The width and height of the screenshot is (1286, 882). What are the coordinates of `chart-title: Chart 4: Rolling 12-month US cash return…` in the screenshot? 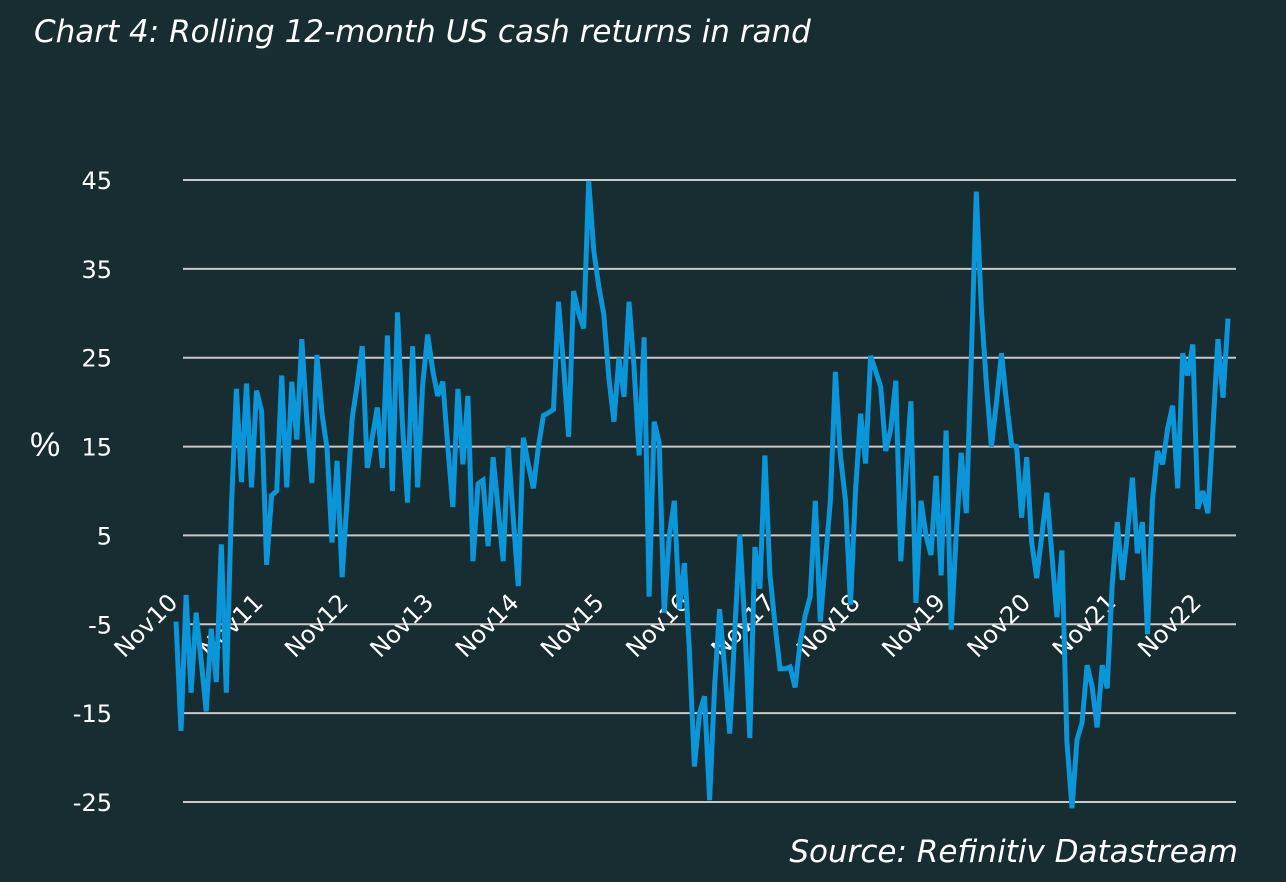 It's located at (422, 32).